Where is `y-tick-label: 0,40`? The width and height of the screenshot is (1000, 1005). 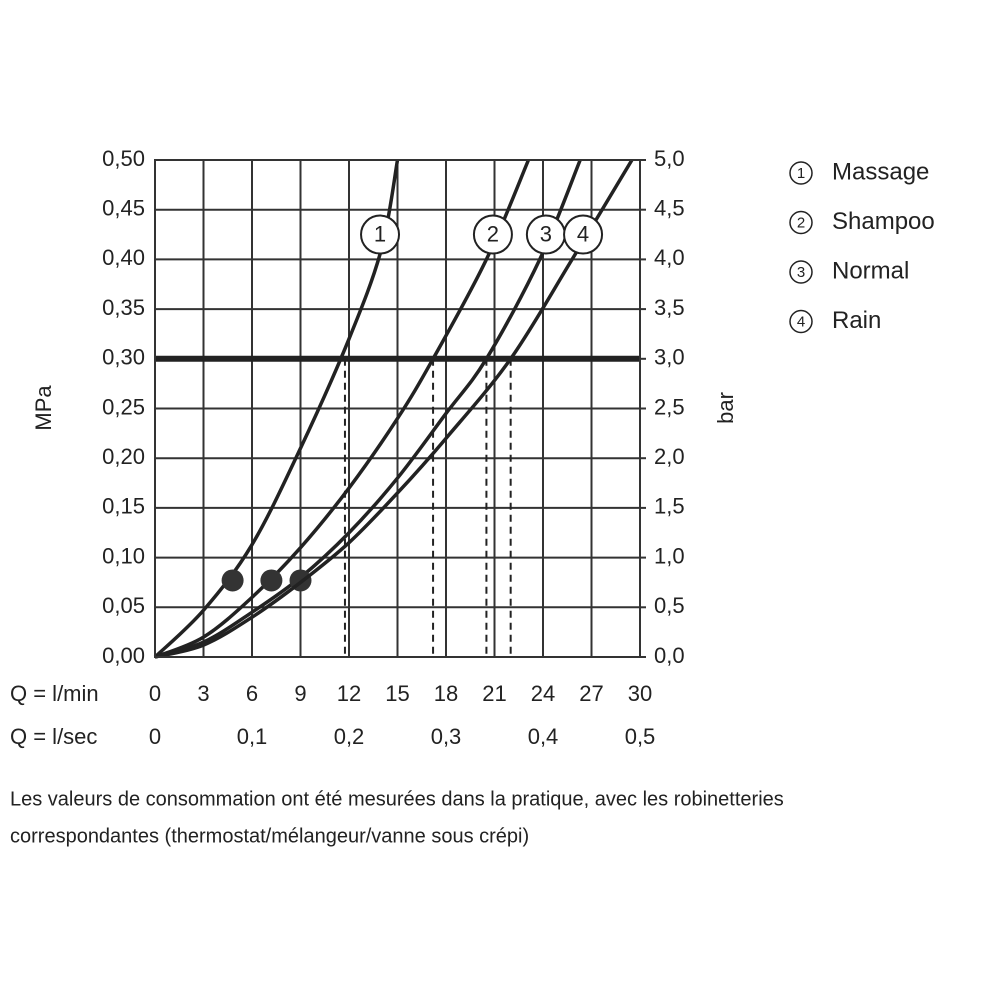 y-tick-label: 0,40 is located at coordinates (123, 257).